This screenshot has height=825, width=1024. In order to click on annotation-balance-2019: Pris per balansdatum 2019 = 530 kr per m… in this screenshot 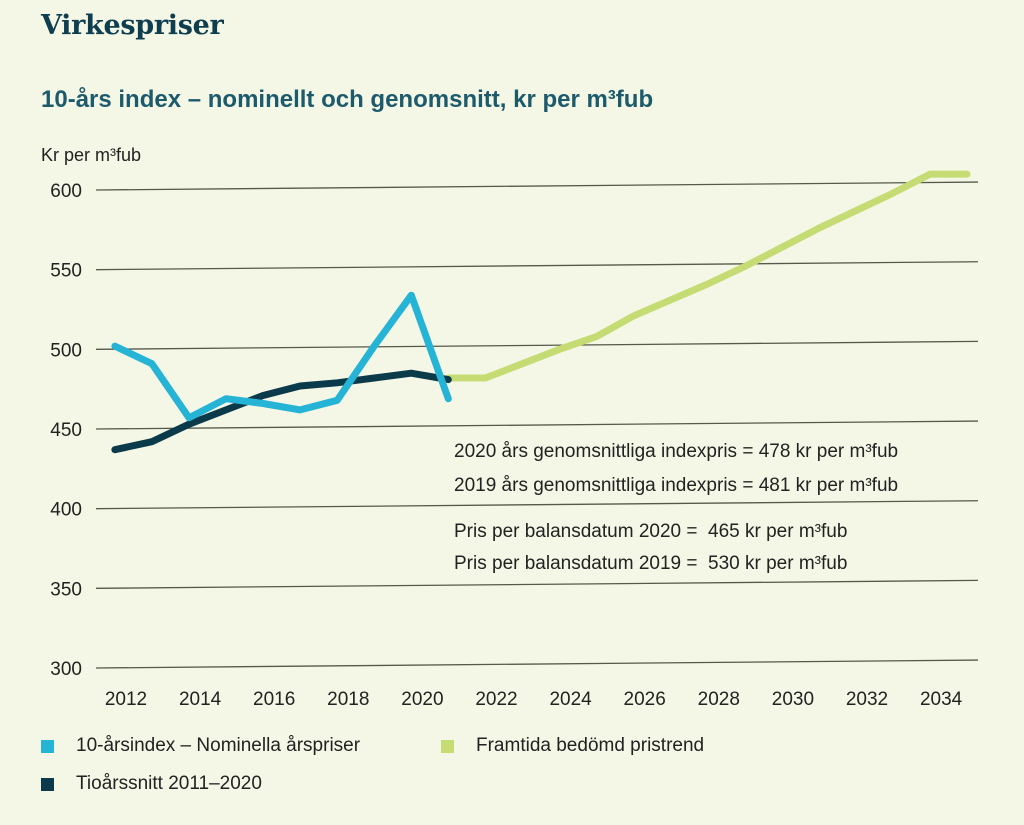, I will do `click(651, 563)`.